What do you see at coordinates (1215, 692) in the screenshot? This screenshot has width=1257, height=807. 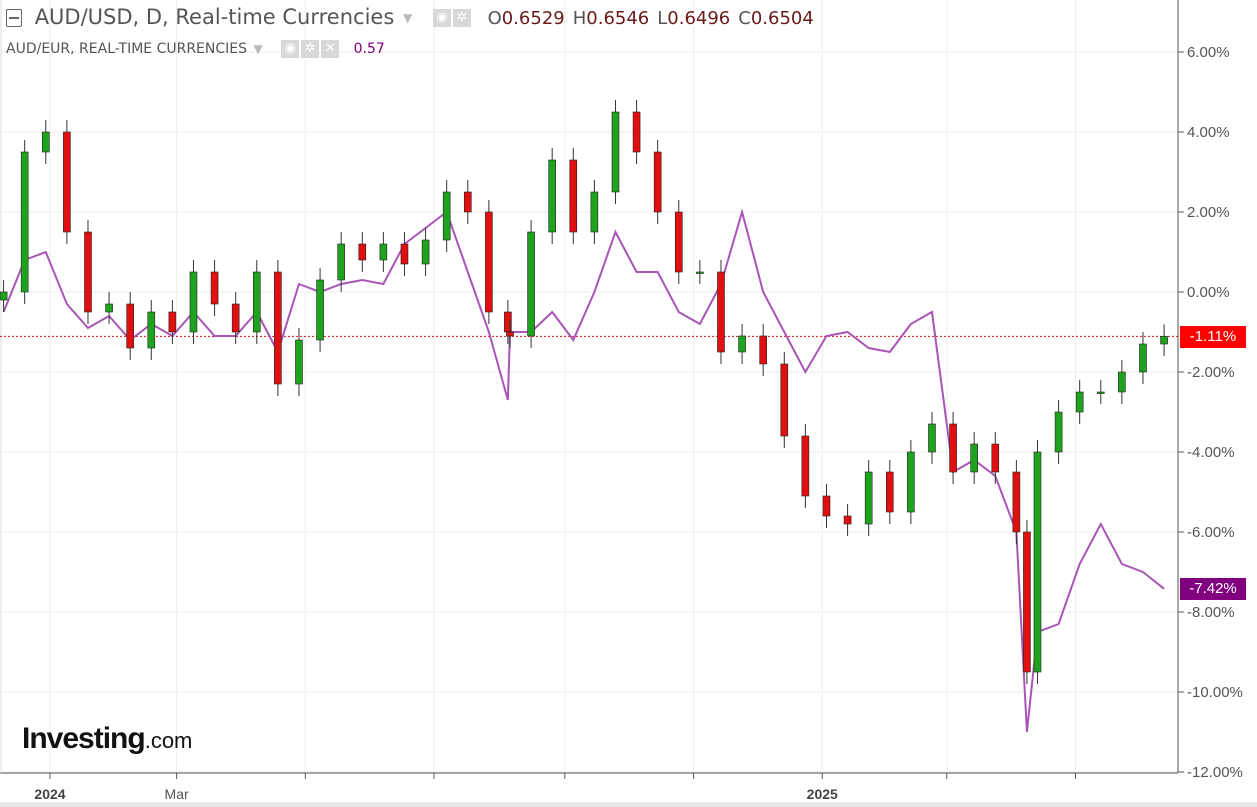 I see `y-tick-label: -10.00%` at bounding box center [1215, 692].